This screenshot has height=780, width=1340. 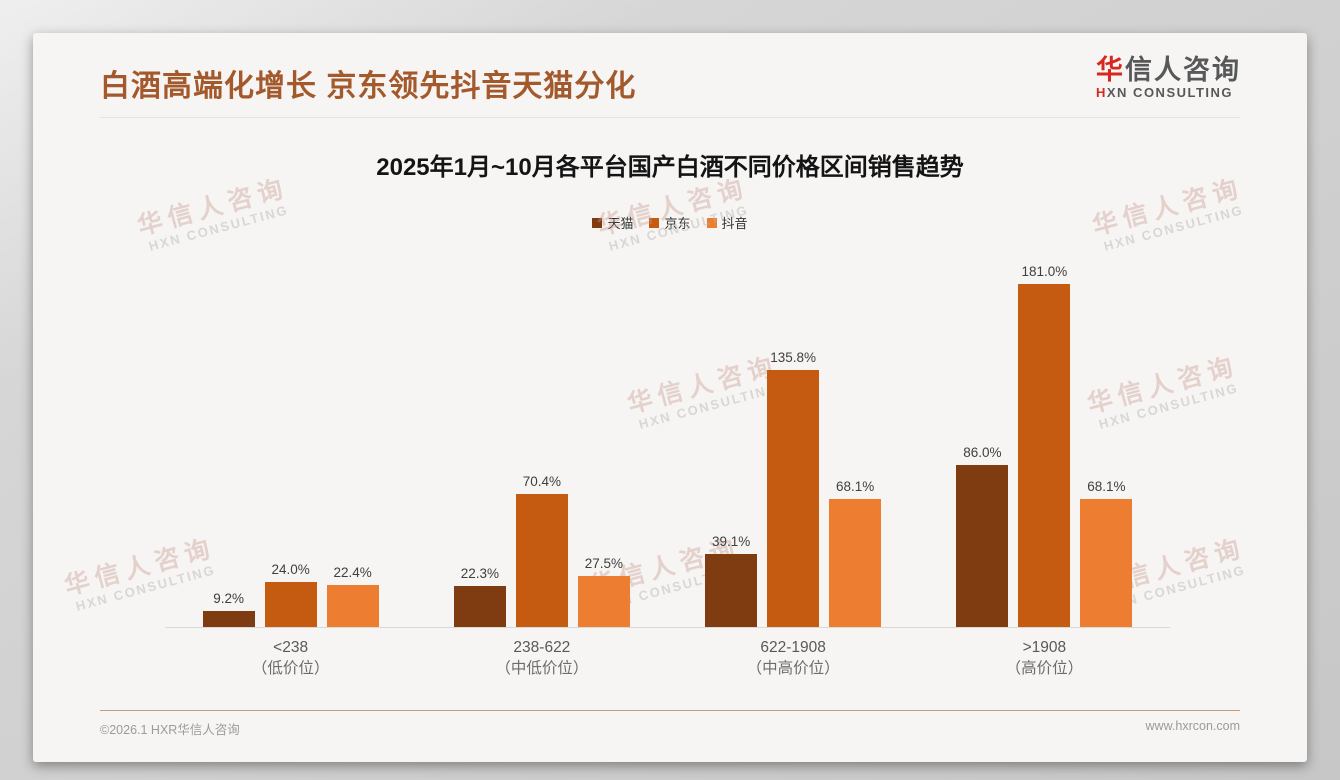 I want to click on bar-group: 9.2% 24.0% 22.4%, so click(x=290, y=434).